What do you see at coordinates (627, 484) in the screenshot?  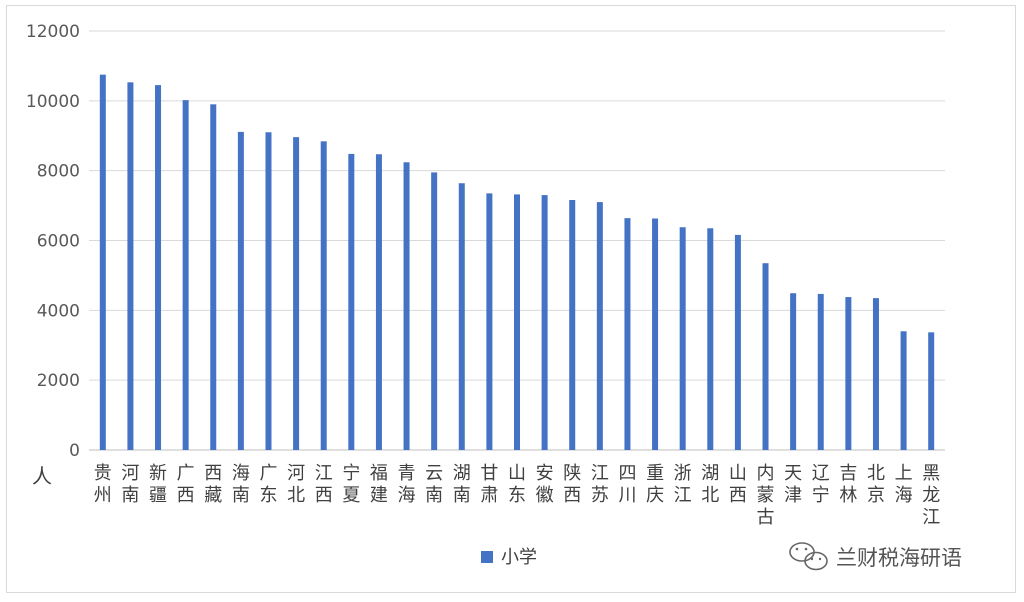 I see `category-label: 四川` at bounding box center [627, 484].